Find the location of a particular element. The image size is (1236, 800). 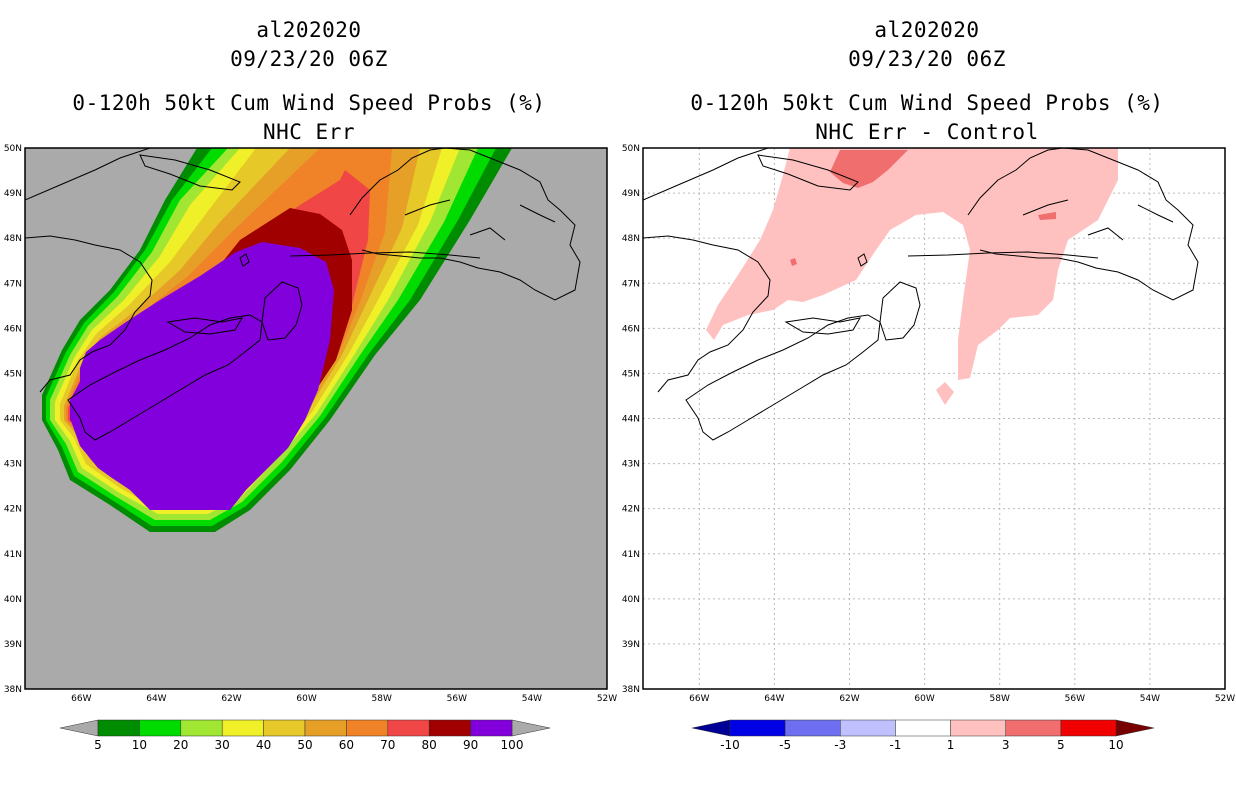

right-nova-scotia is located at coordinates (783, 377).